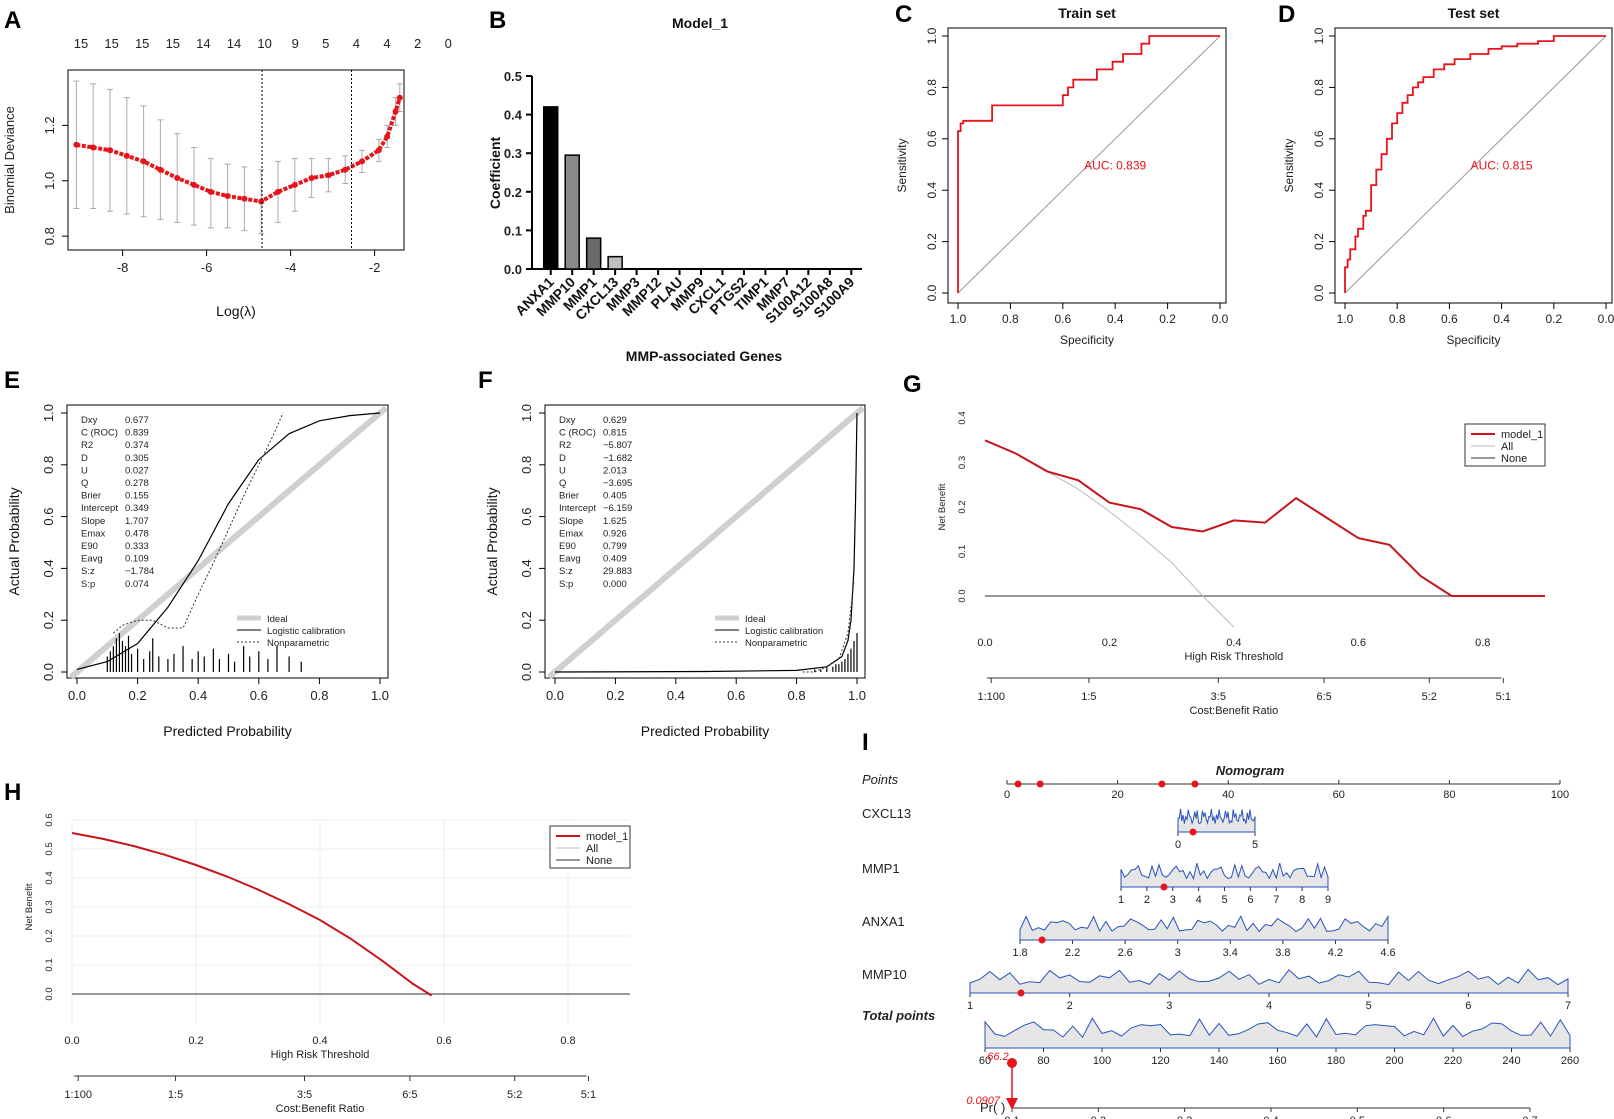  What do you see at coordinates (617, 445) in the screenshot?
I see `stat-value: −5.807` at bounding box center [617, 445].